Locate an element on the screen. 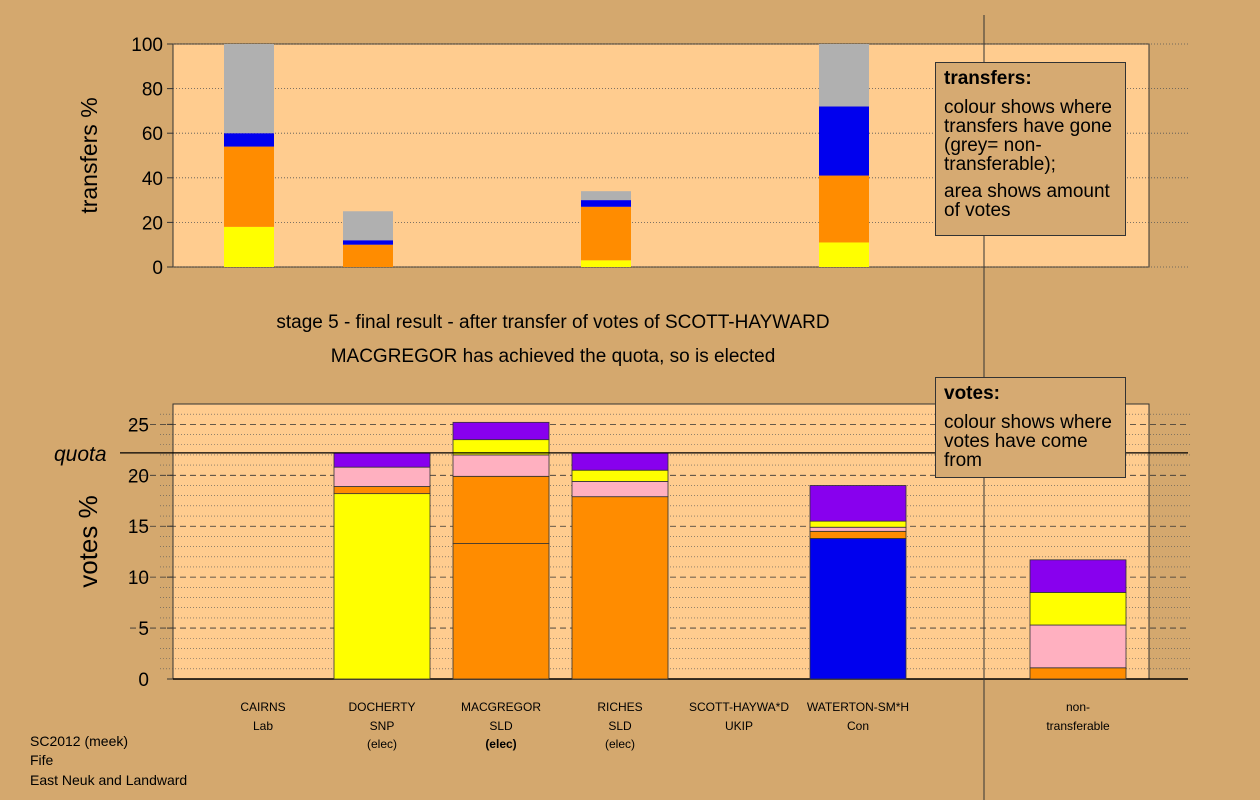 The image size is (1260, 800). candidate-name-label: SCOTT-HAYWA*D is located at coordinates (739, 707).